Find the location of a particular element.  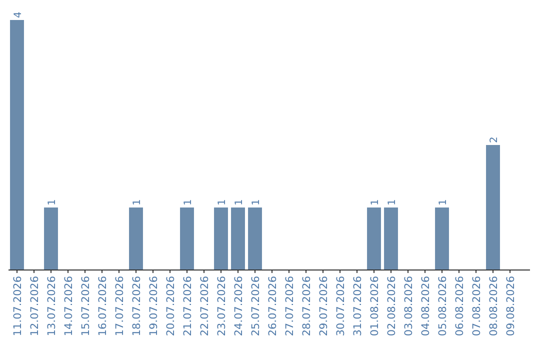

x-tick-label: 30.07.2026 is located at coordinates (341, 306).